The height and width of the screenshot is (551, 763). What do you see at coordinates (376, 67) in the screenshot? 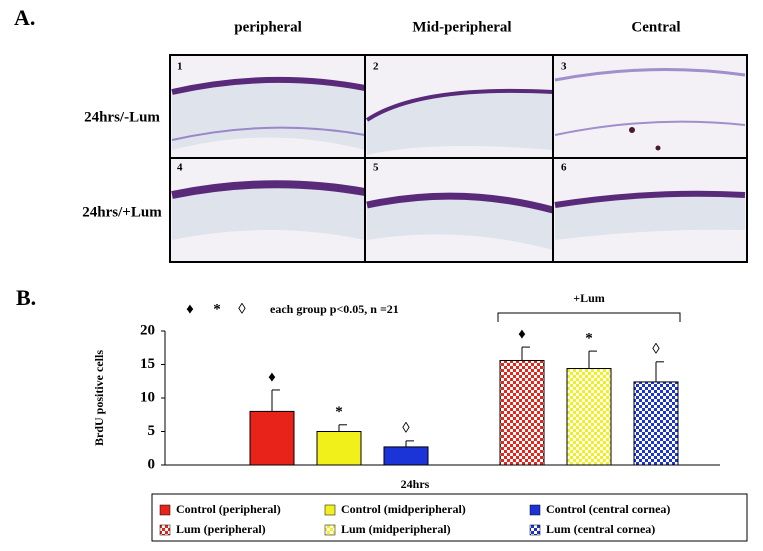
I see `image-number: 2` at bounding box center [376, 67].